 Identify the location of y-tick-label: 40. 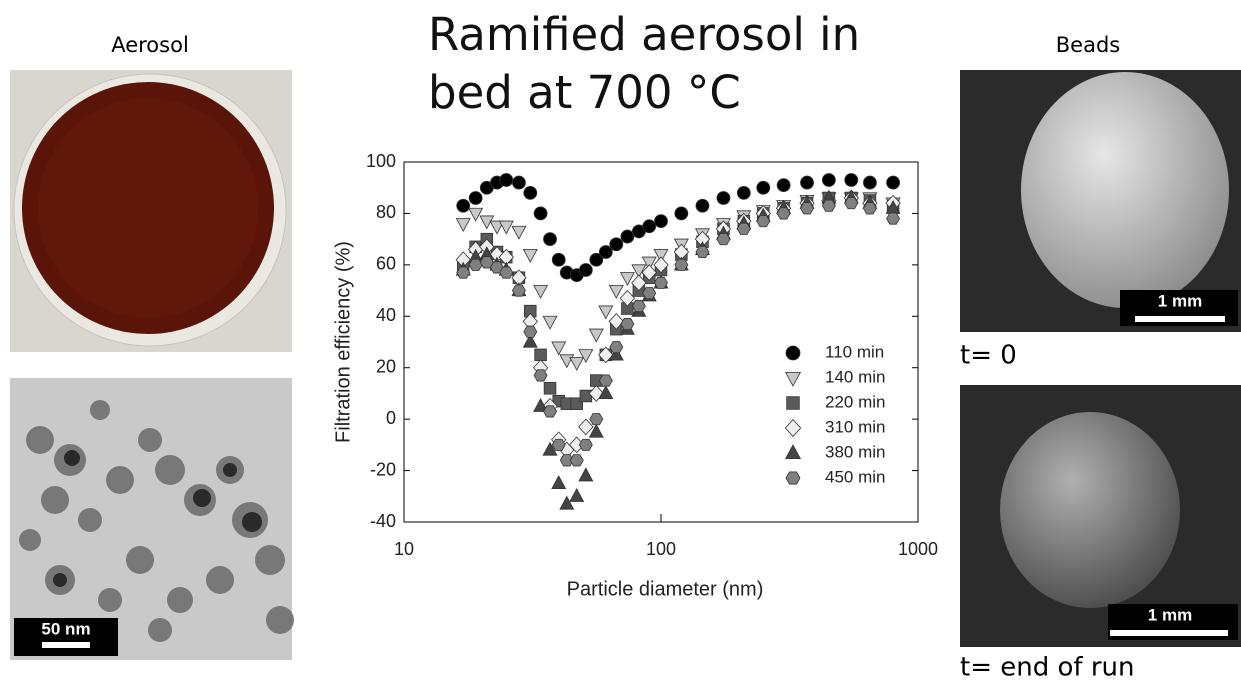
(386, 315).